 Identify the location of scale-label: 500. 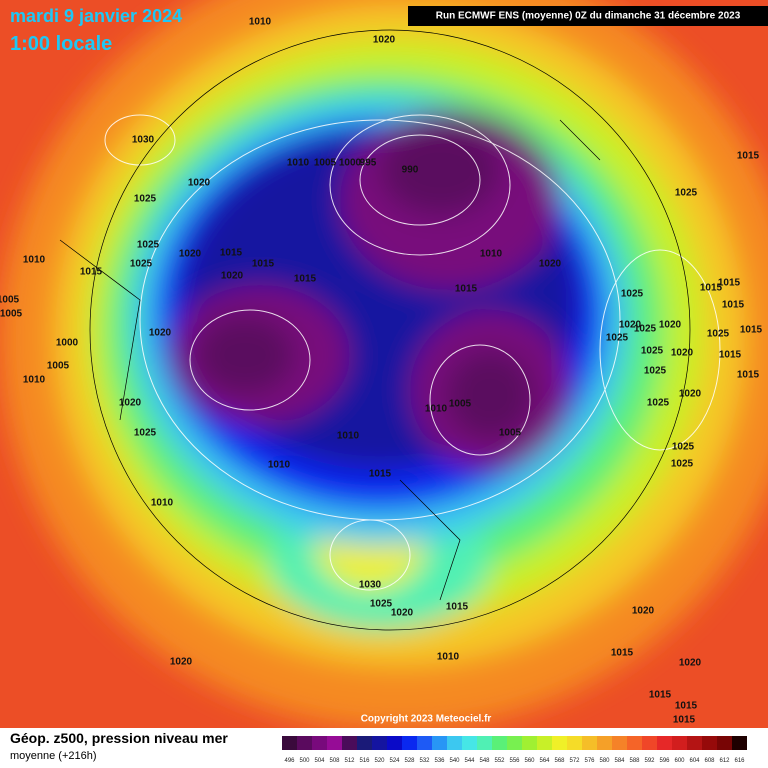
(304, 761).